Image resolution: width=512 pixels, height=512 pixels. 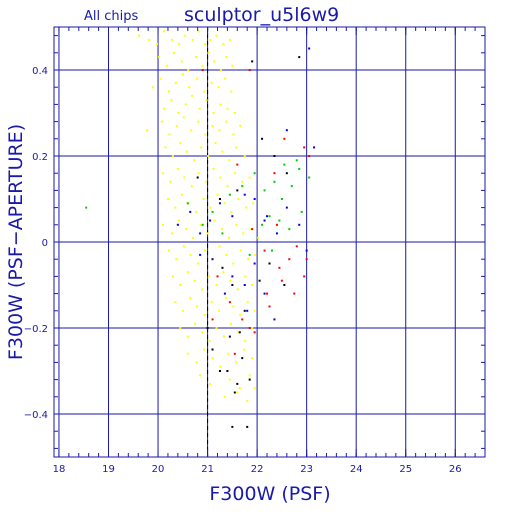 What do you see at coordinates (59, 469) in the screenshot?
I see `x-tick-label: 18` at bounding box center [59, 469].